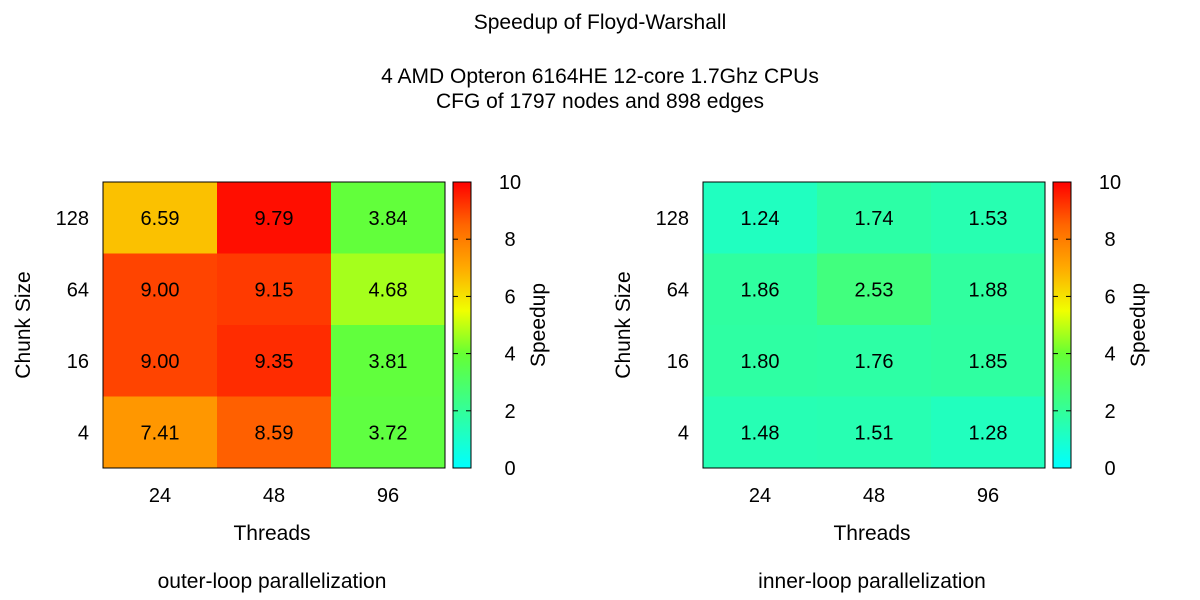  I want to click on cell-value-label: 1.48, so click(760, 433).